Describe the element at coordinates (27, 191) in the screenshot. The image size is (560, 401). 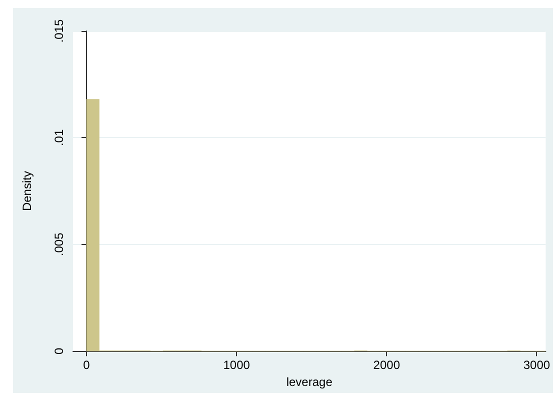
I see `y-axis-title: Density` at that location.